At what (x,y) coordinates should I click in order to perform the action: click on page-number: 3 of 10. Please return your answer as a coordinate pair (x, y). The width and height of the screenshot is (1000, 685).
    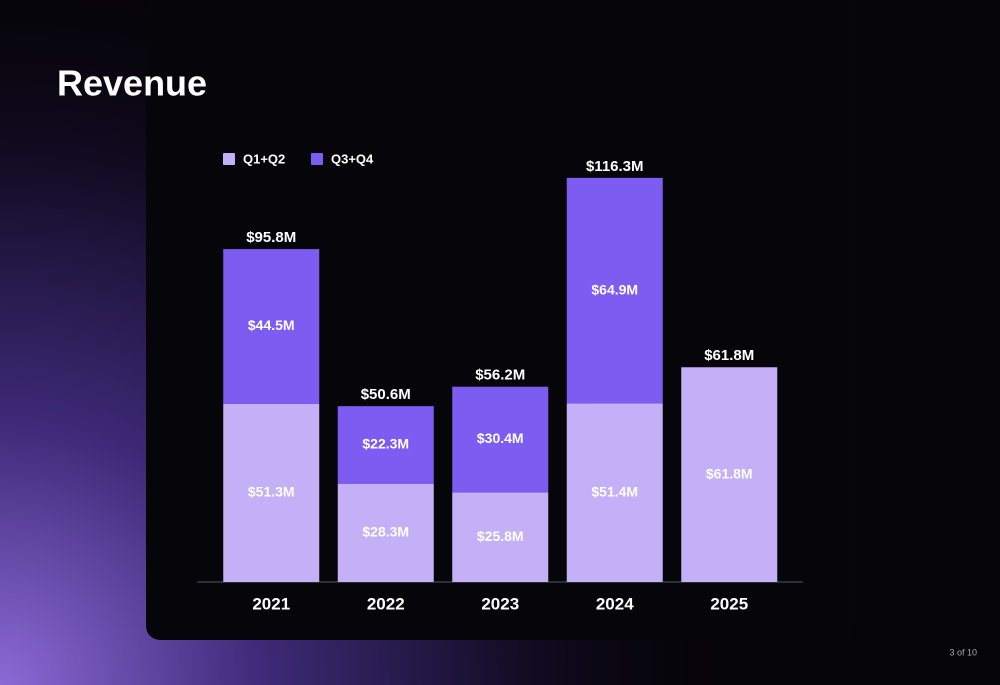
    Looking at the image, I should click on (963, 652).